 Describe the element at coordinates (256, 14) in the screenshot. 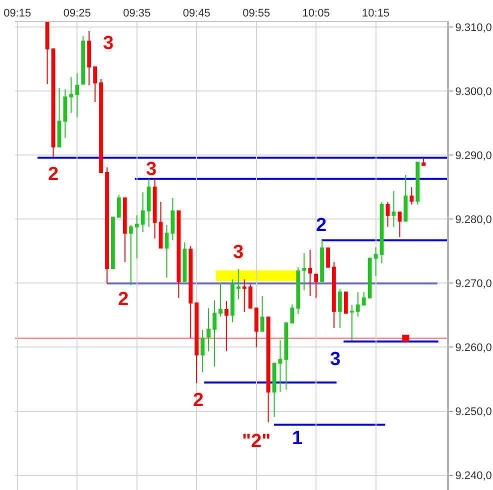

I see `x-tick-label: 09:55` at that location.